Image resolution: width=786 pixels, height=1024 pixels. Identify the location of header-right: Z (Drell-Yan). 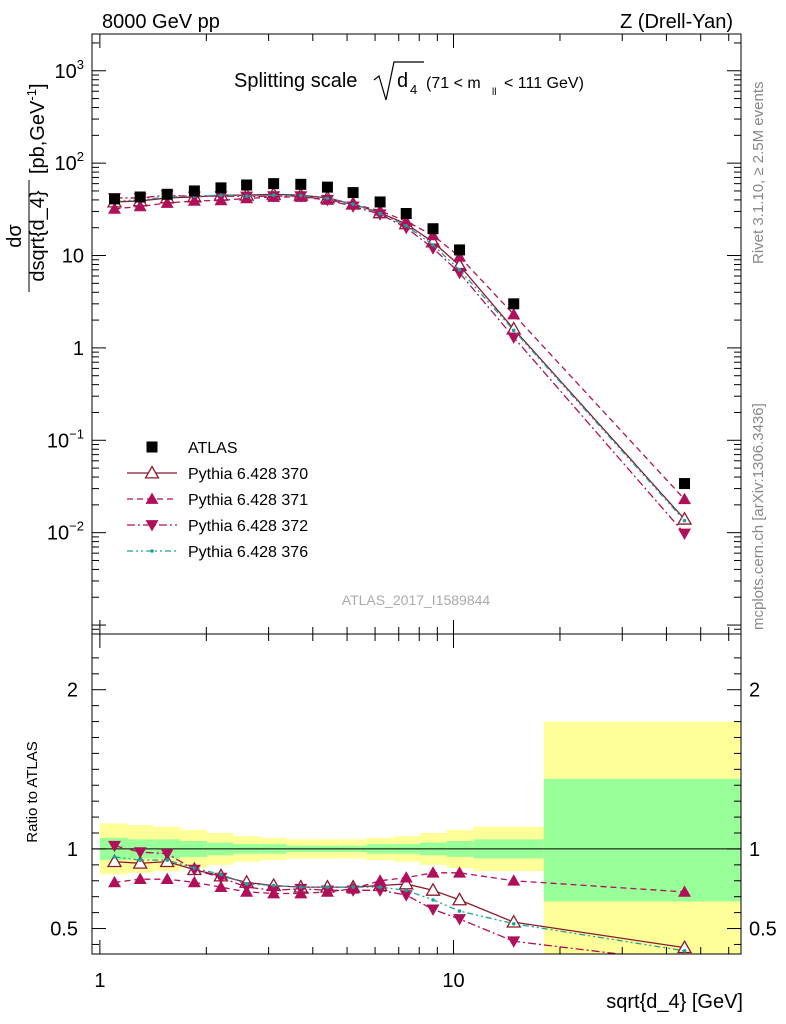
(676, 22).